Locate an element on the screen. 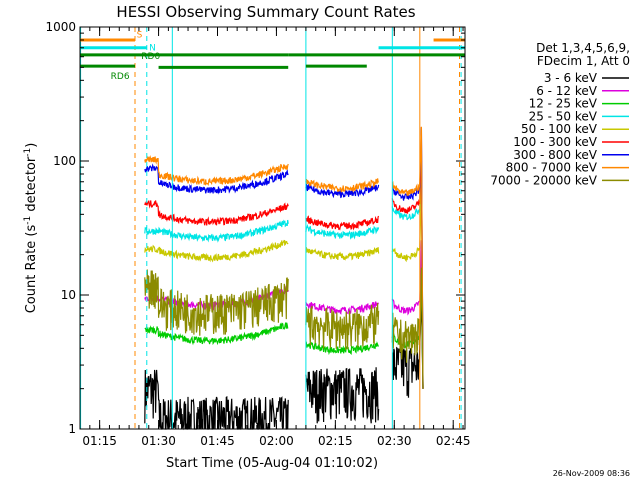 This screenshot has height=480, width=640. legend-label: 800 - 7000 keV is located at coordinates (552, 168).